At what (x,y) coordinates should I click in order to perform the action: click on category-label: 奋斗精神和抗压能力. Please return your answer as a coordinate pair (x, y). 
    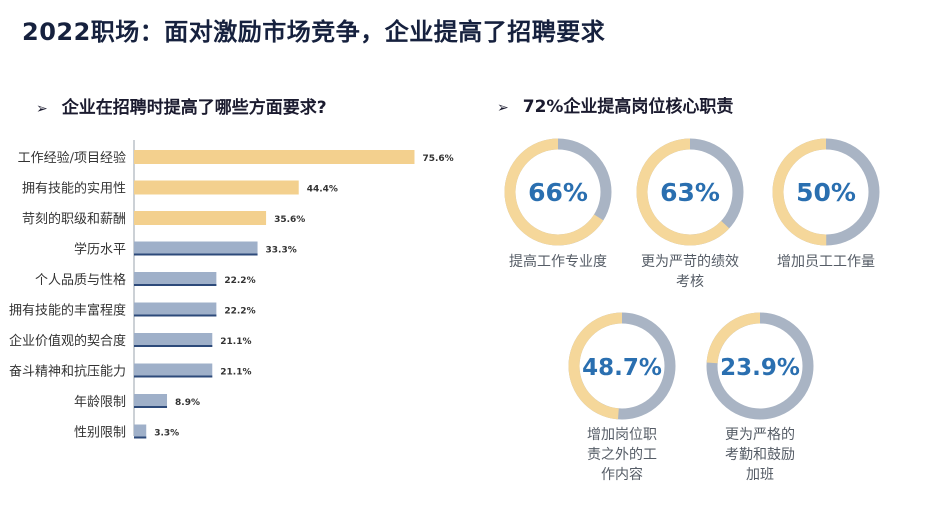
    Looking at the image, I should click on (67, 372).